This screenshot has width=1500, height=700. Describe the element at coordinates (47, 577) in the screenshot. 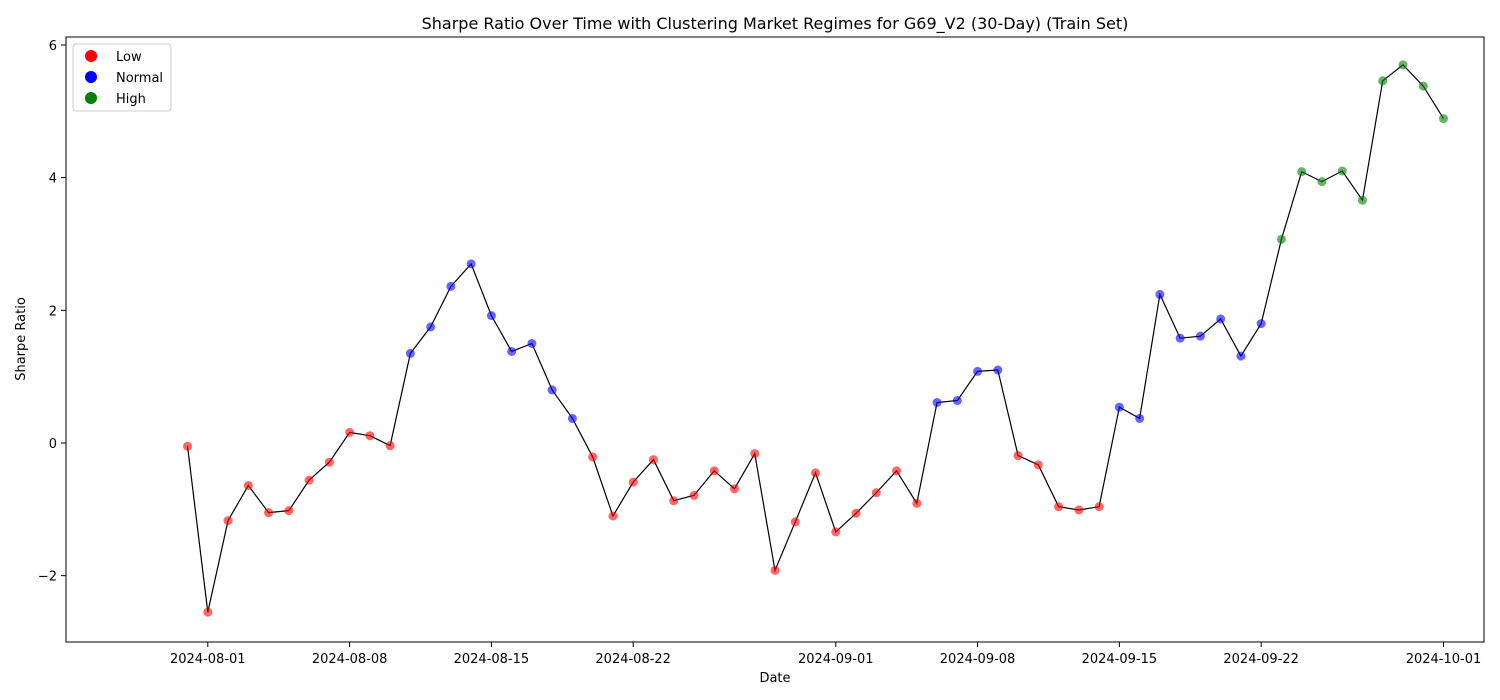

I see `y-tick-label: −2` at that location.